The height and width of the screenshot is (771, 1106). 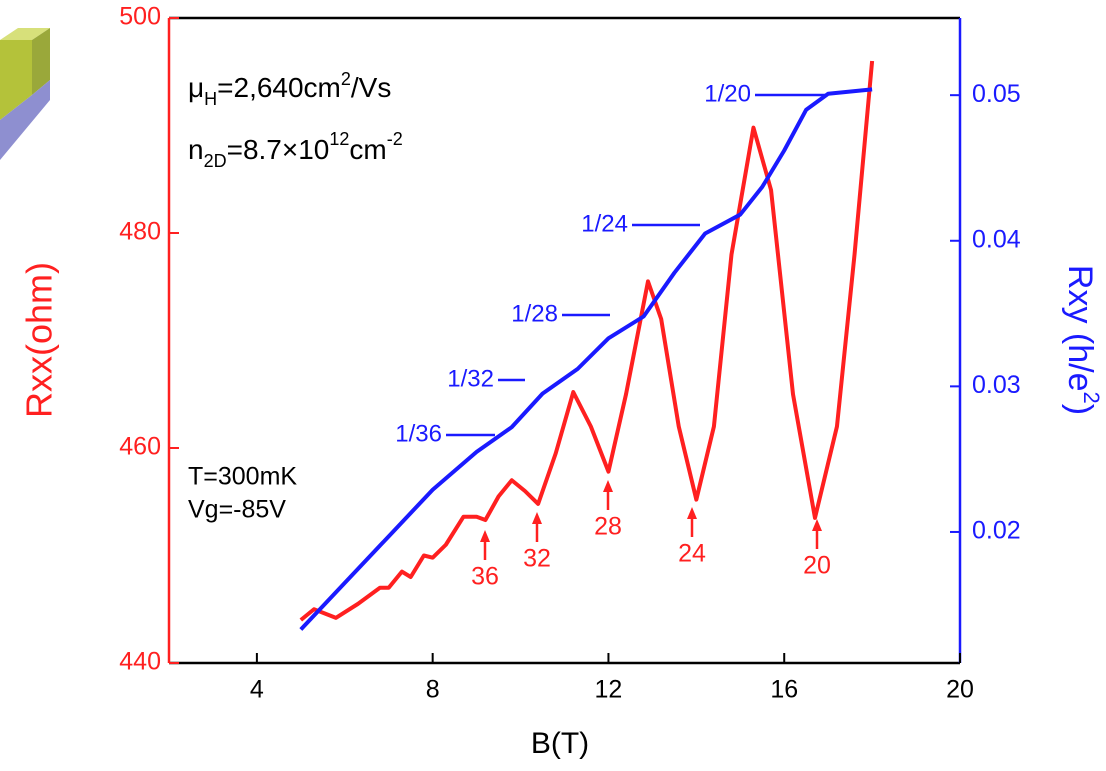 I want to click on y-tick-label: 440, so click(x=140, y=662).